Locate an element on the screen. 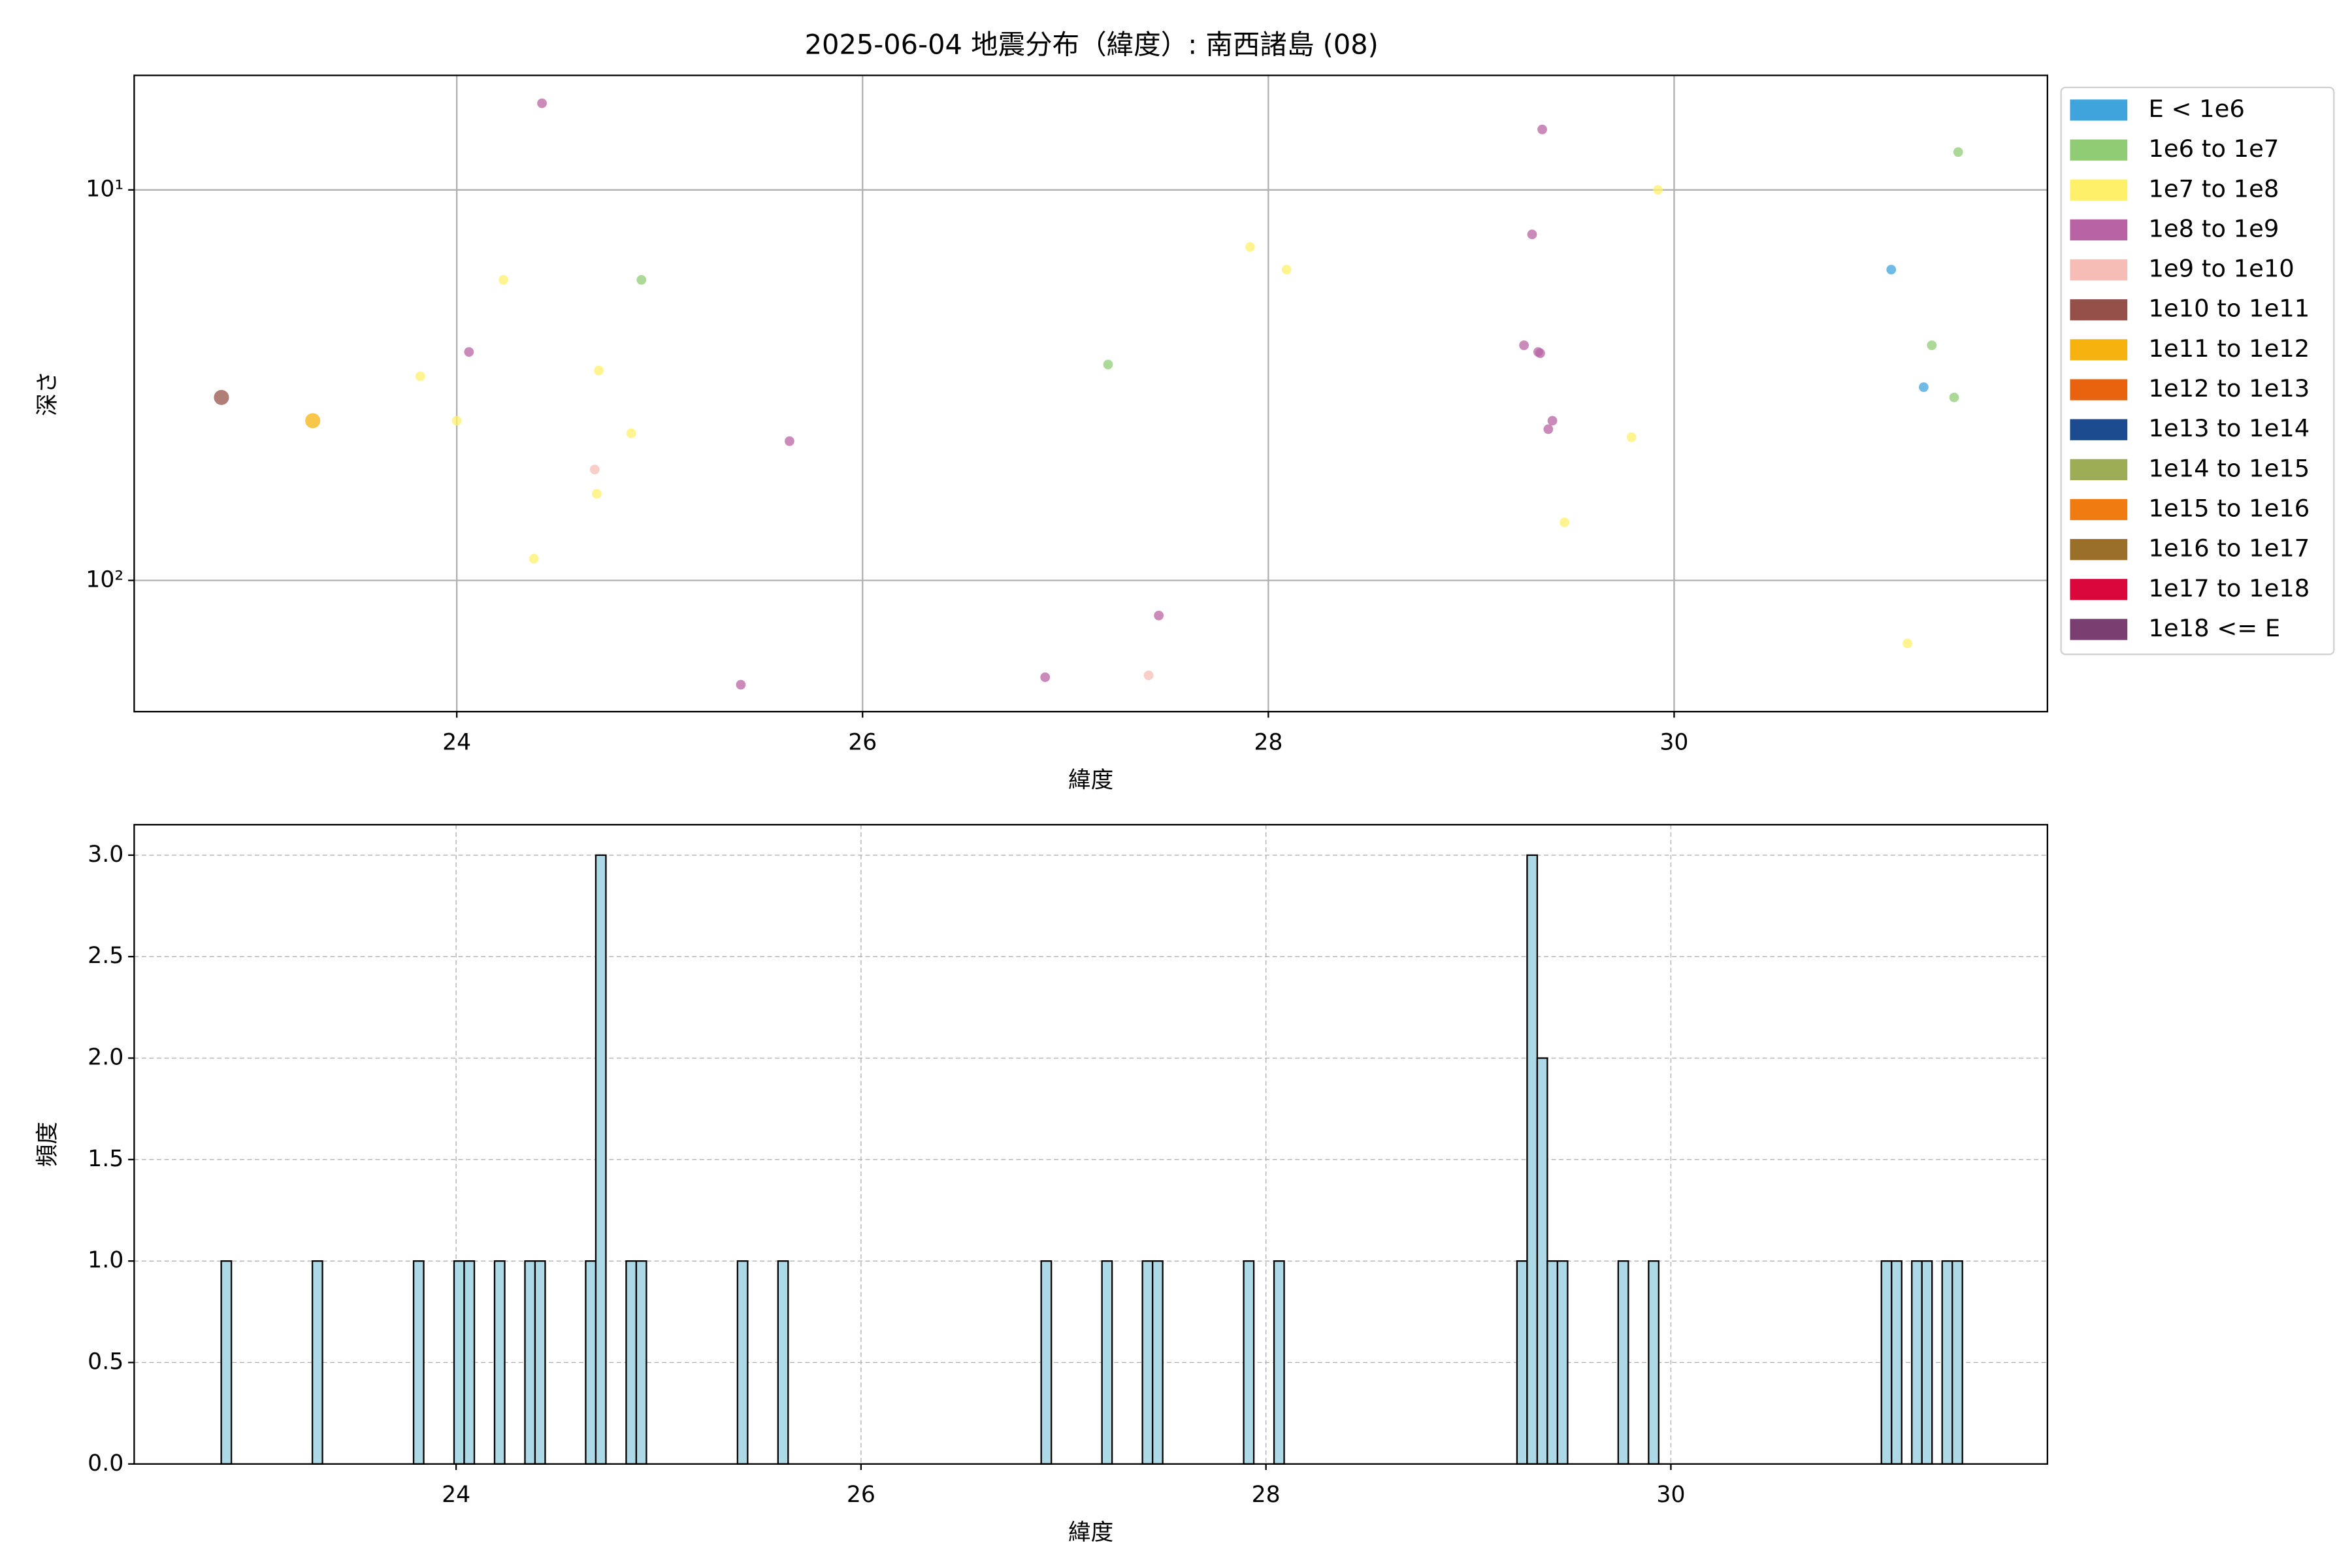 The height and width of the screenshot is (1568, 2352). y-tick-label: 2.0 is located at coordinates (105, 1058).